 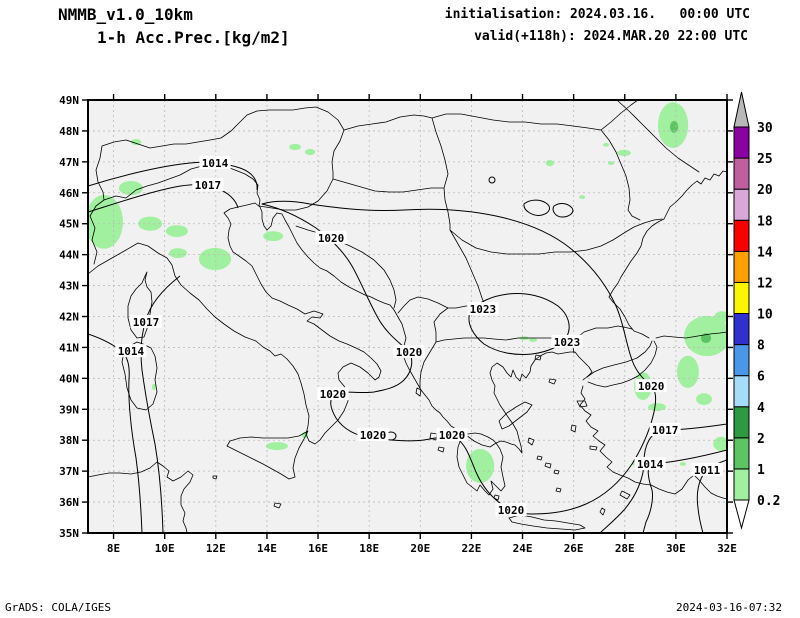 What do you see at coordinates (420, 548) in the screenshot?
I see `x-tick-label: 20E` at bounding box center [420, 548].